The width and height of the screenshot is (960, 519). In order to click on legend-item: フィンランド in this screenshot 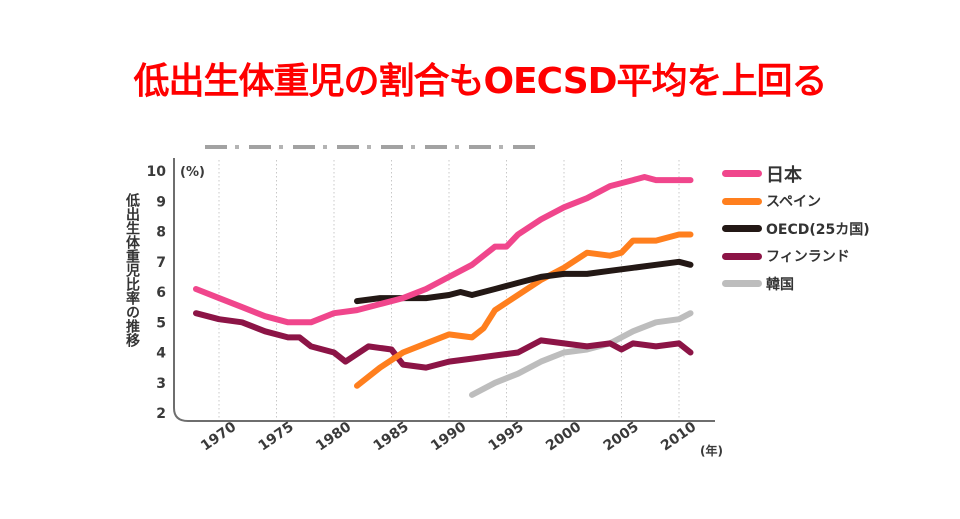, I will do `click(796, 257)`.